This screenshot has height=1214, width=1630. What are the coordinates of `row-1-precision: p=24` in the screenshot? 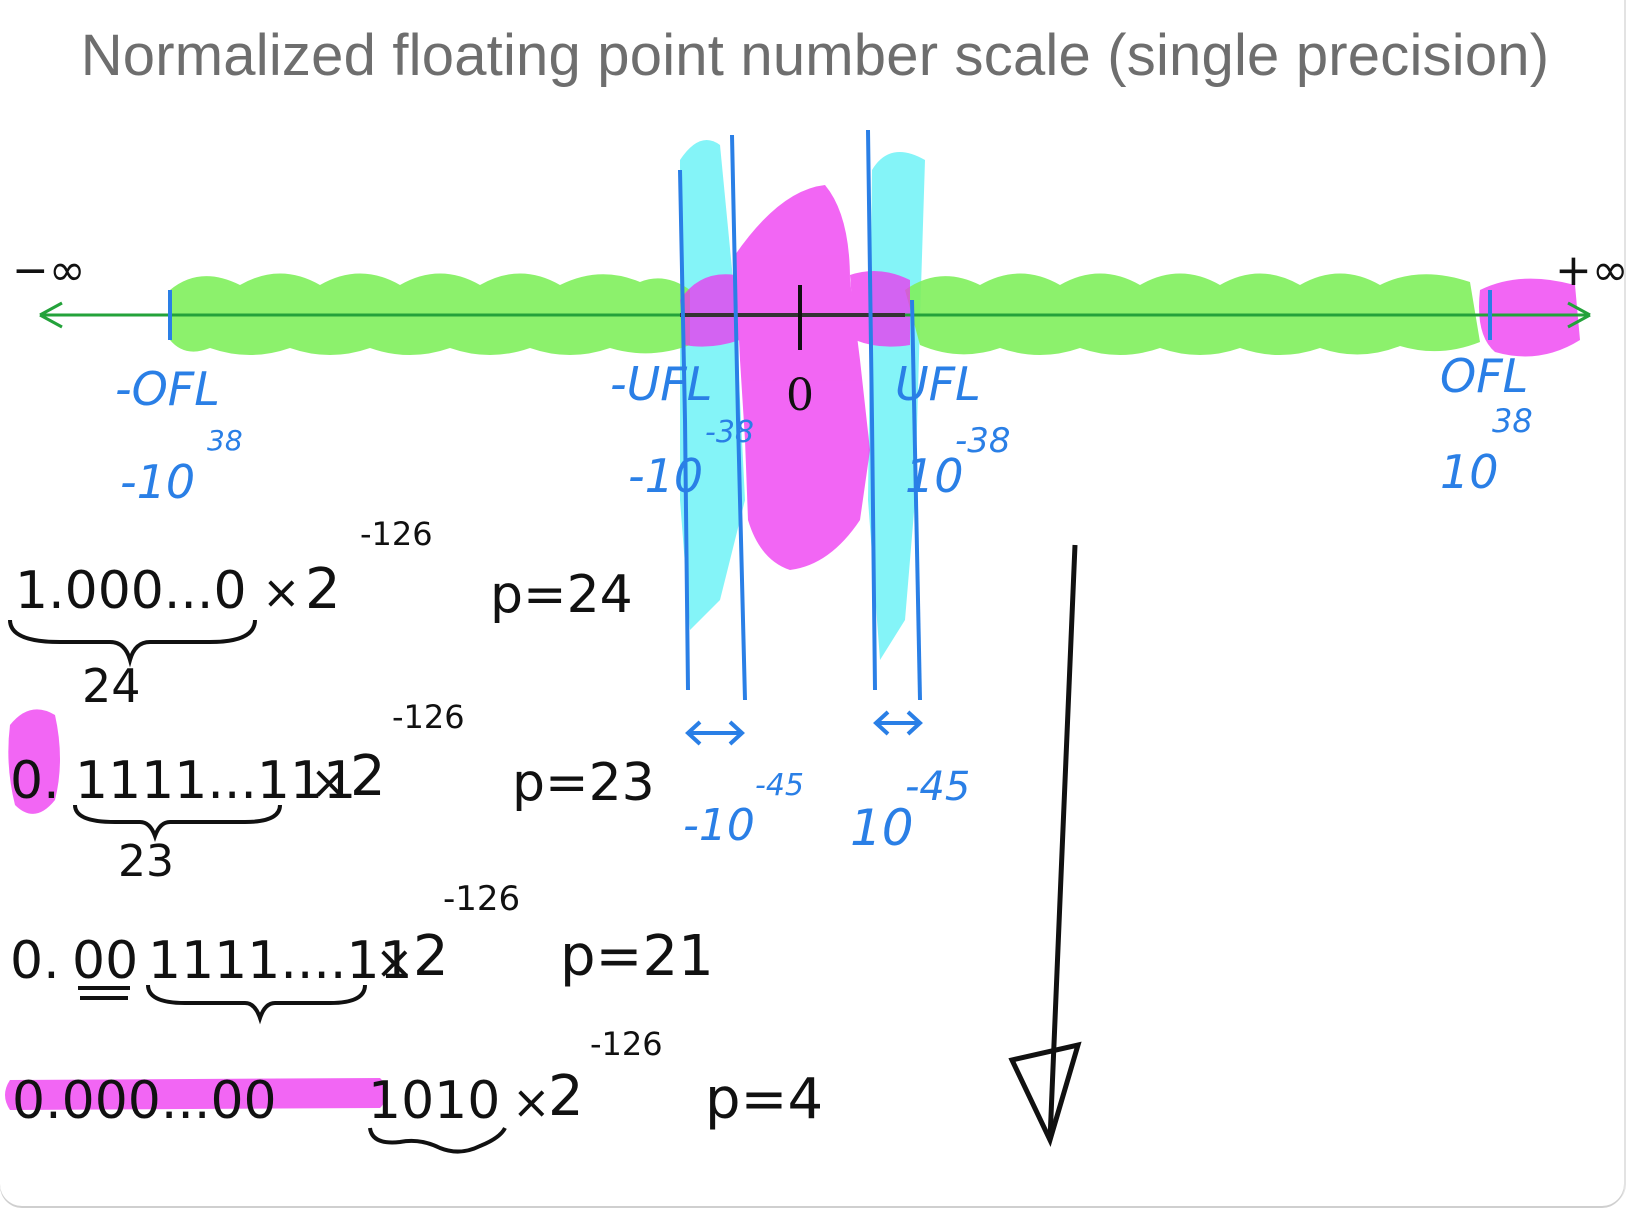 It's located at (561, 595).